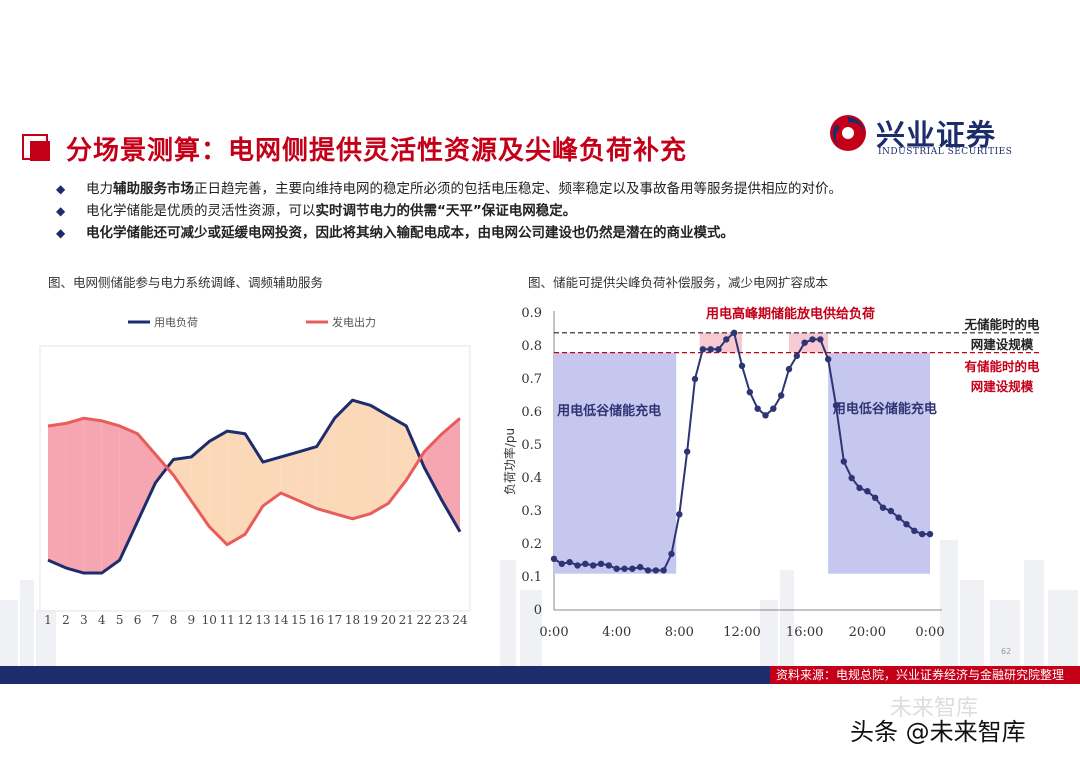 The width and height of the screenshot is (1080, 764). I want to click on chart1-x-tick: 18, so click(352, 620).